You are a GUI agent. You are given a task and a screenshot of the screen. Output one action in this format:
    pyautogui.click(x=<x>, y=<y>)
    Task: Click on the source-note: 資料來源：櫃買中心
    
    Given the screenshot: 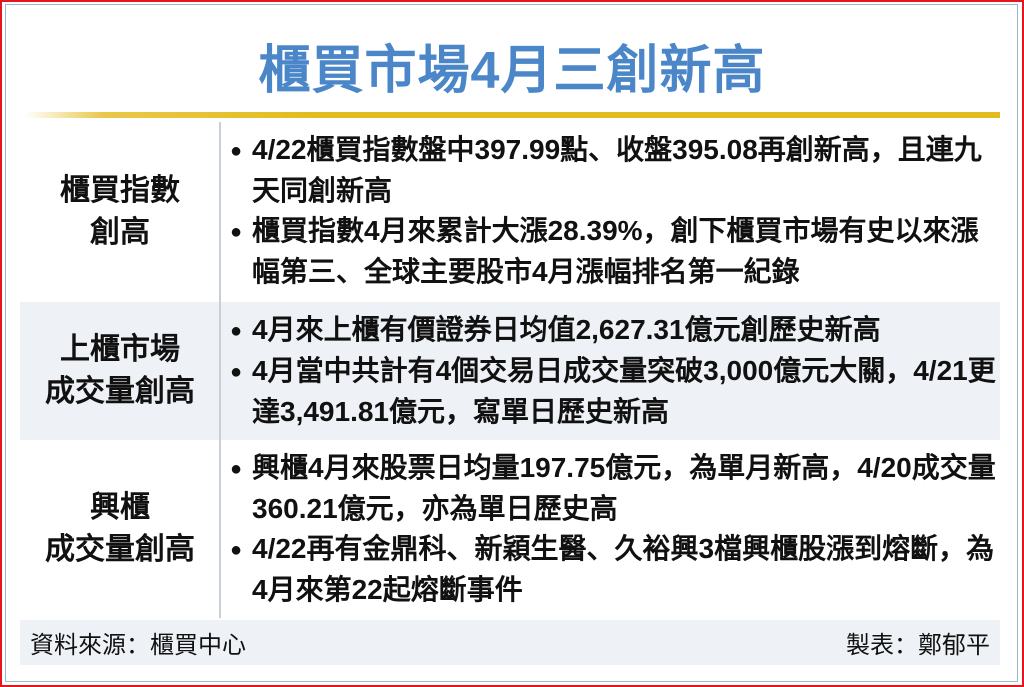 What is the action you would take?
    pyautogui.click(x=138, y=645)
    